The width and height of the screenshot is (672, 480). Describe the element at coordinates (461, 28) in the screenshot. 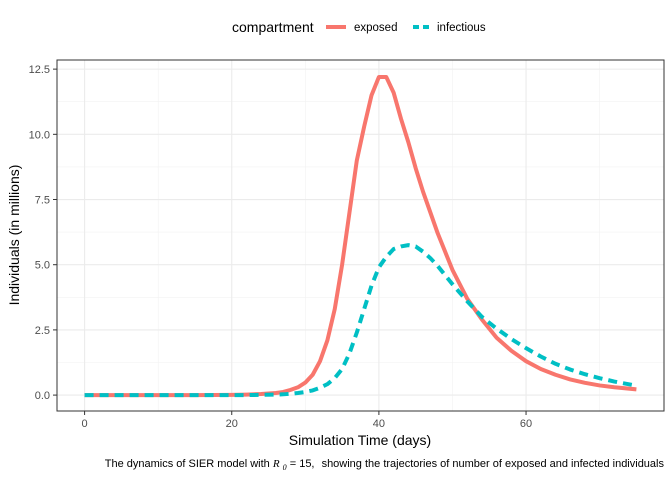

I see `legend-label-infectious: infectious` at that location.